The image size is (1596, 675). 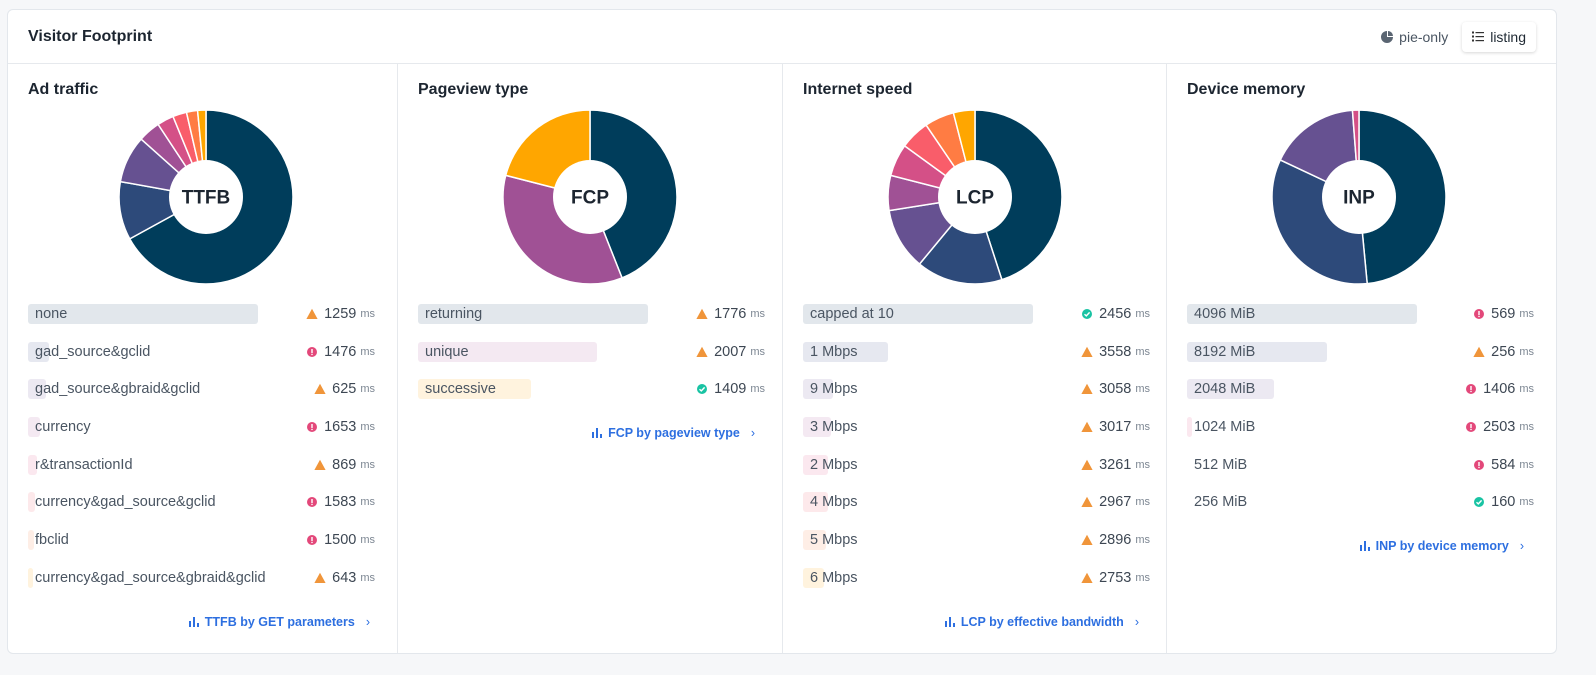 What do you see at coordinates (51, 314) in the screenshot?
I see `row-label: none` at bounding box center [51, 314].